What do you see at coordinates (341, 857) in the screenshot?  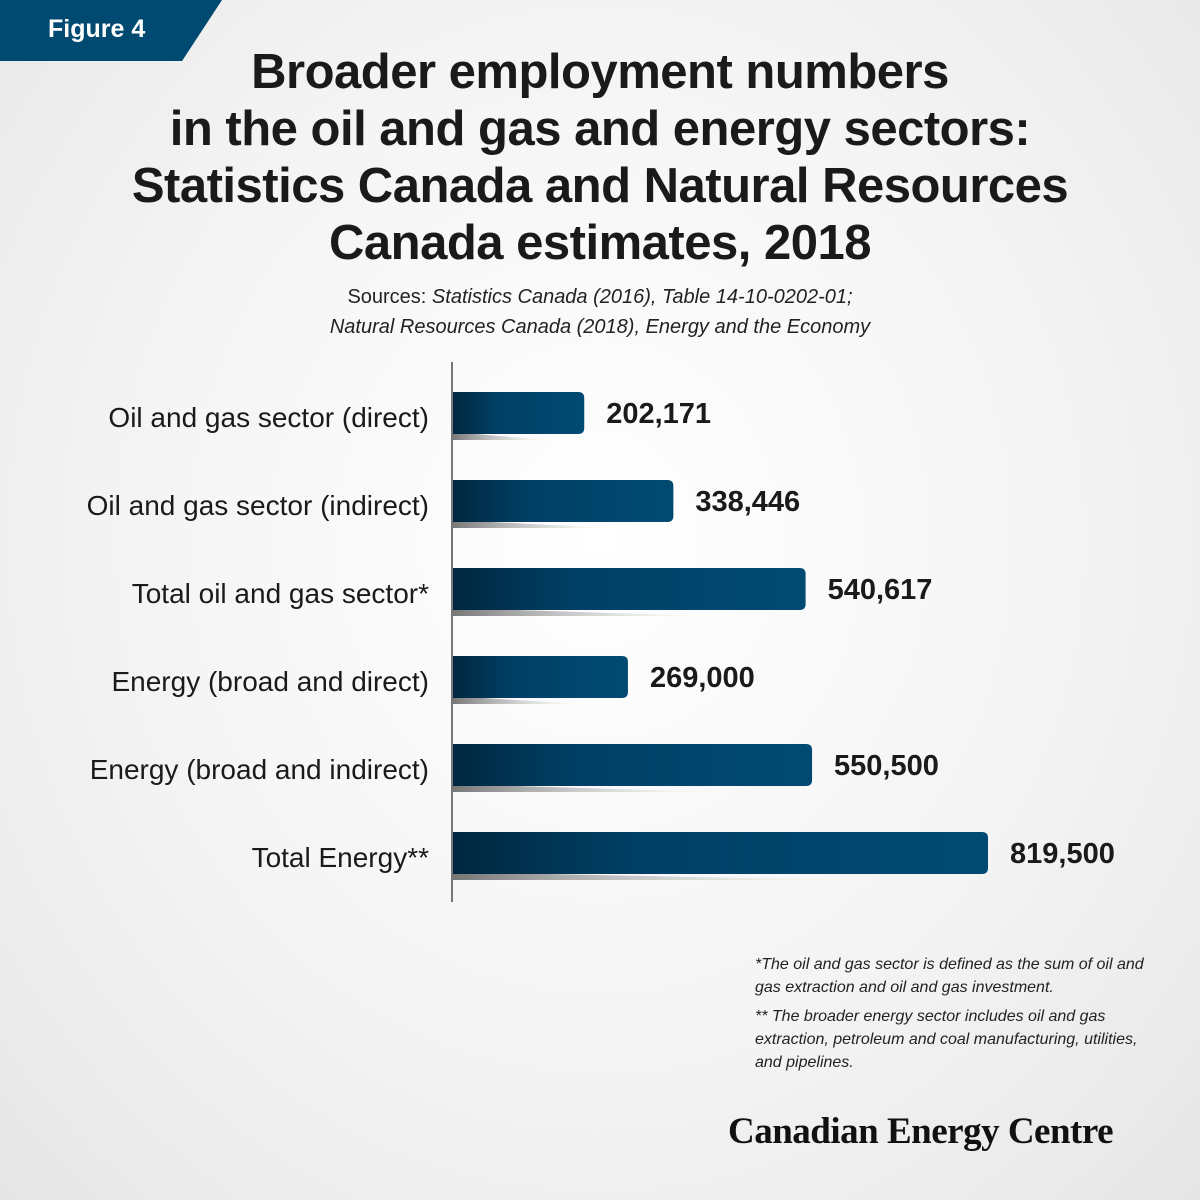 I see `category-label: Total Energy**` at bounding box center [341, 857].